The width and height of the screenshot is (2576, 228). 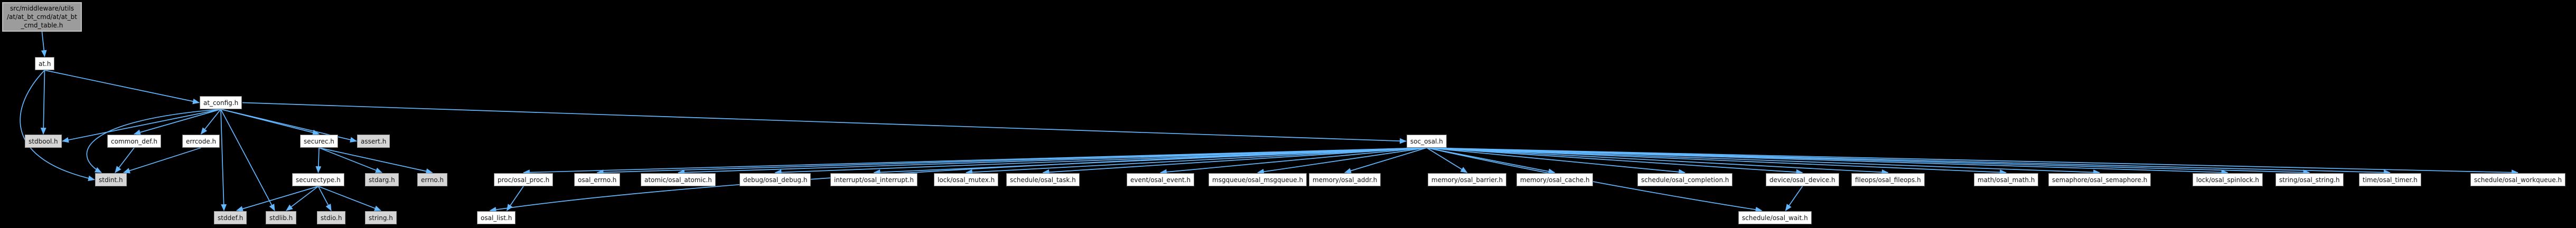 What do you see at coordinates (1258, 179) in the screenshot?
I see `graph-node-msgqueue_osal_msgqueue_h: msgqueue/osal_msgqueue.h` at bounding box center [1258, 179].